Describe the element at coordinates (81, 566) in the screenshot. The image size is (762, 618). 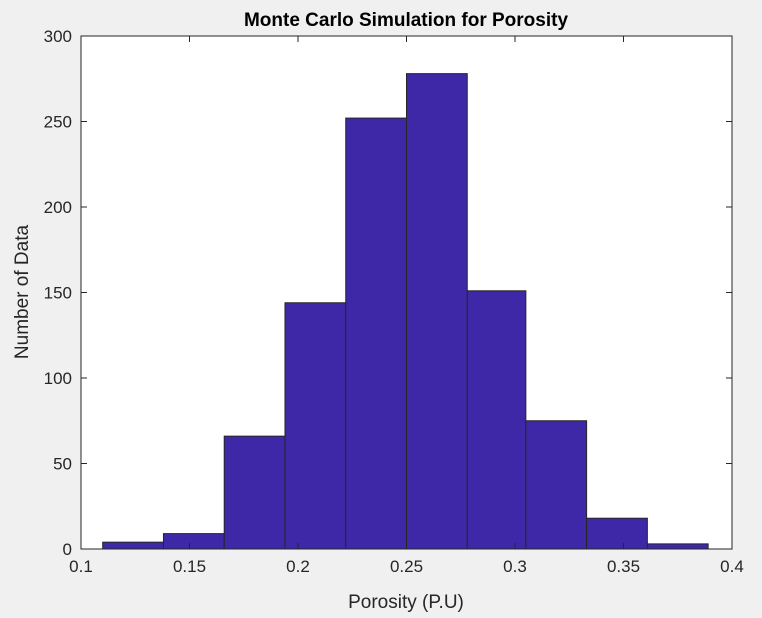
I see `x-tick-label-0: 0.1` at that location.